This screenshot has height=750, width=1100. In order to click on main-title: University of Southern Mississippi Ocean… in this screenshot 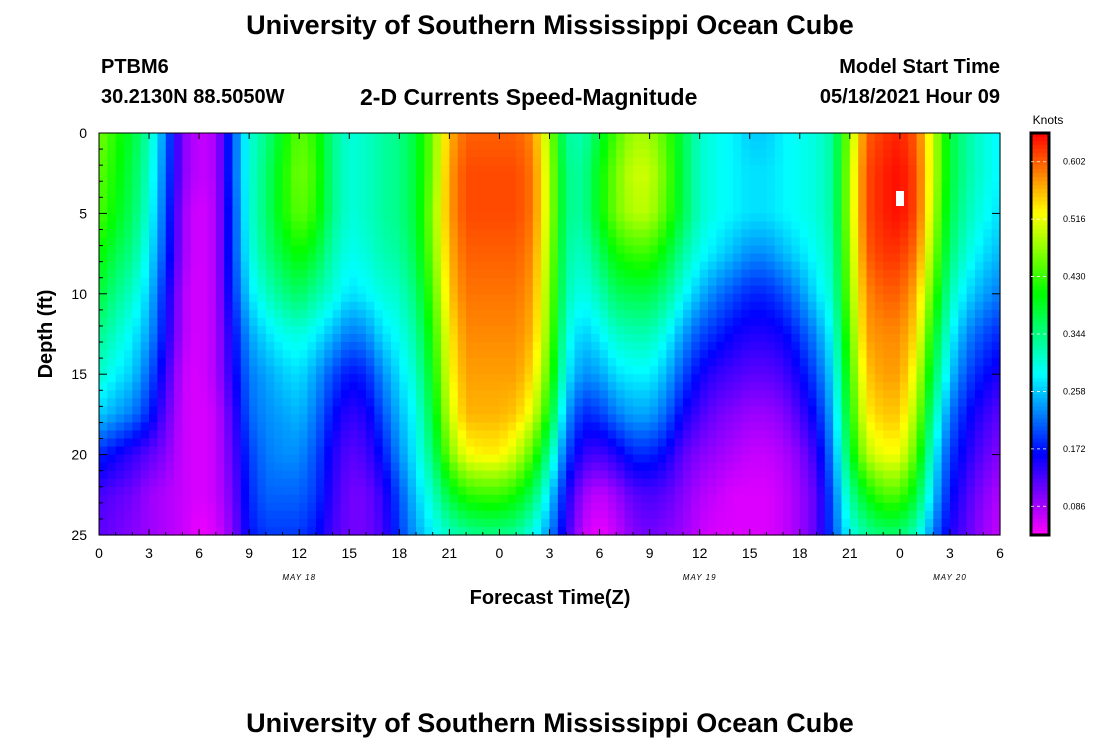, I will do `click(550, 25)`.